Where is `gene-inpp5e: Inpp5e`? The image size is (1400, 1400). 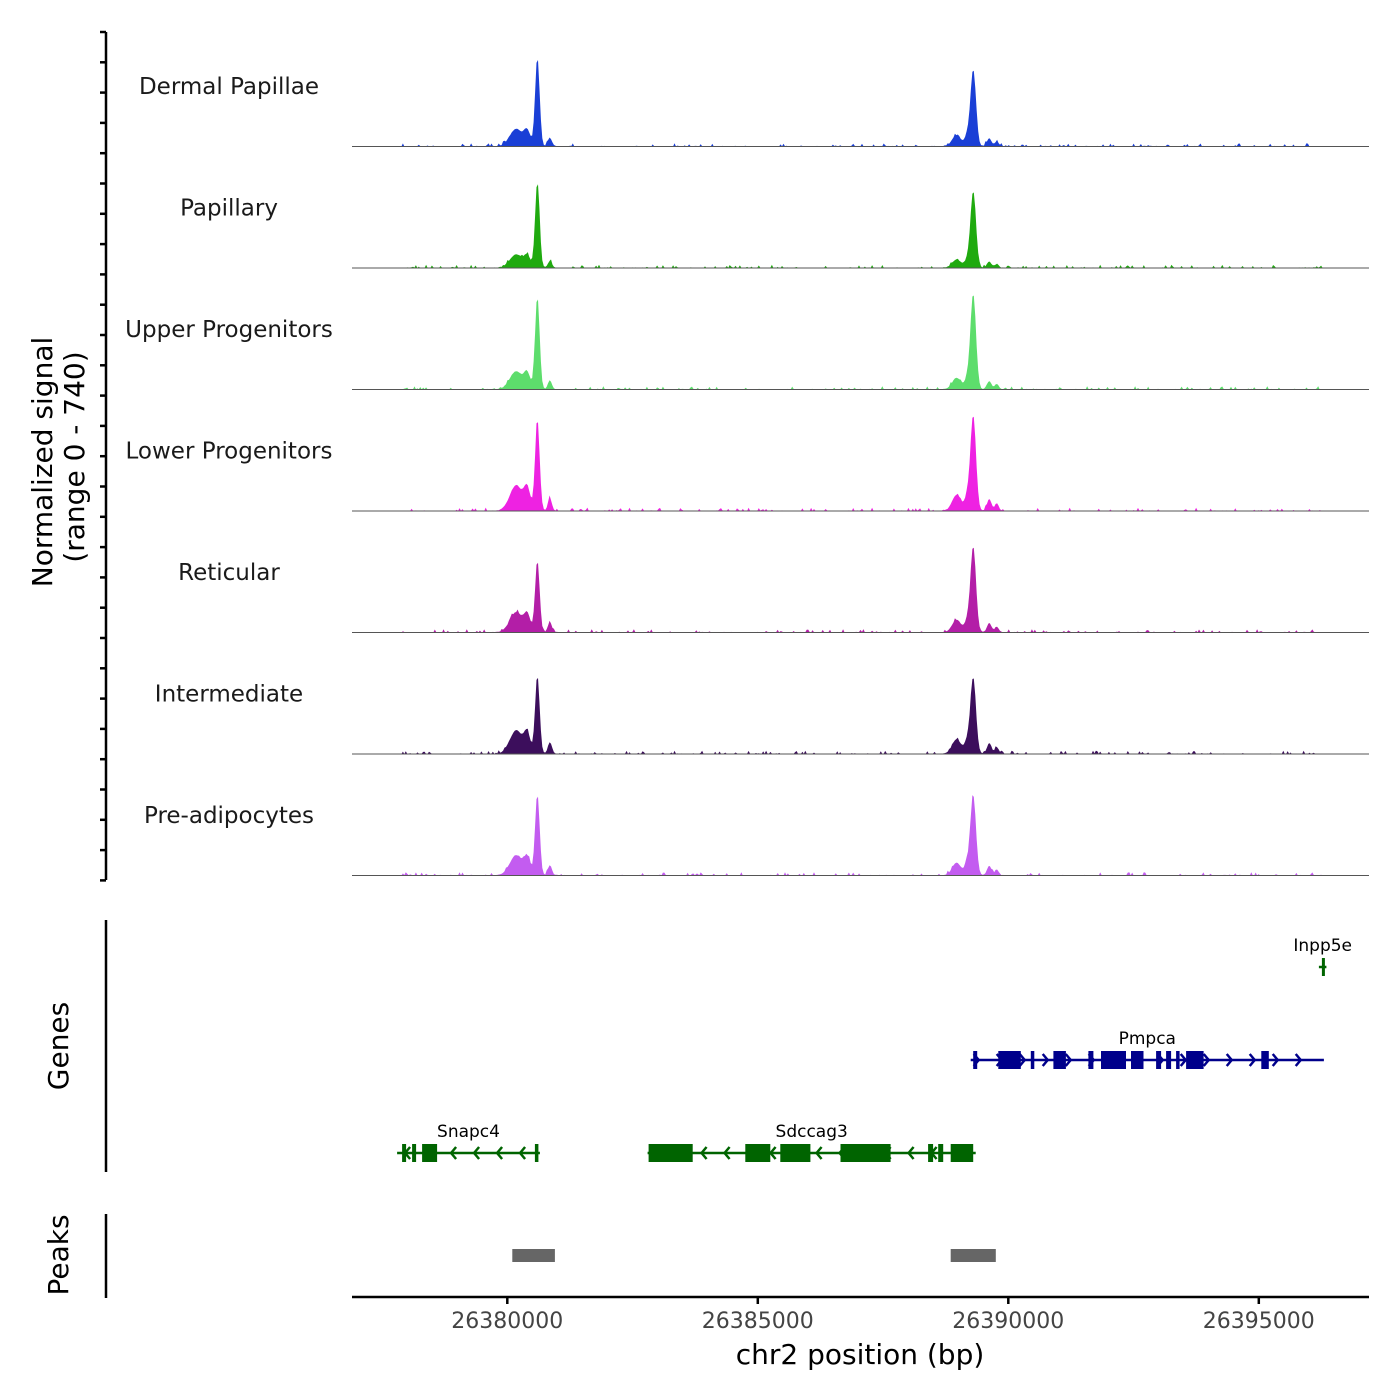 gene-inpp5e: Inpp5e is located at coordinates (1322, 956).